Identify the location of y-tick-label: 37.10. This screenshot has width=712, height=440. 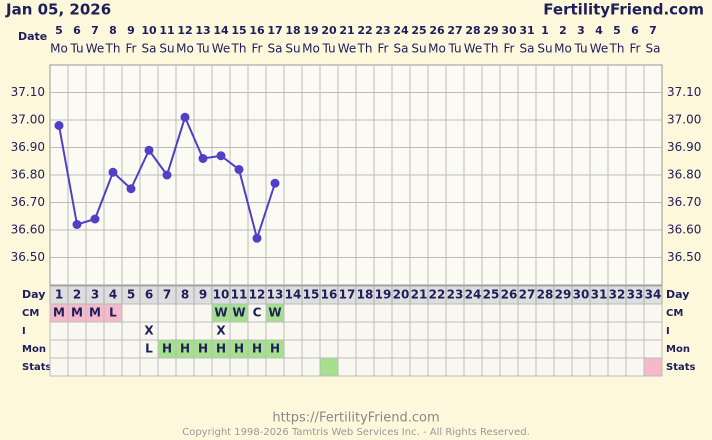
(28, 92).